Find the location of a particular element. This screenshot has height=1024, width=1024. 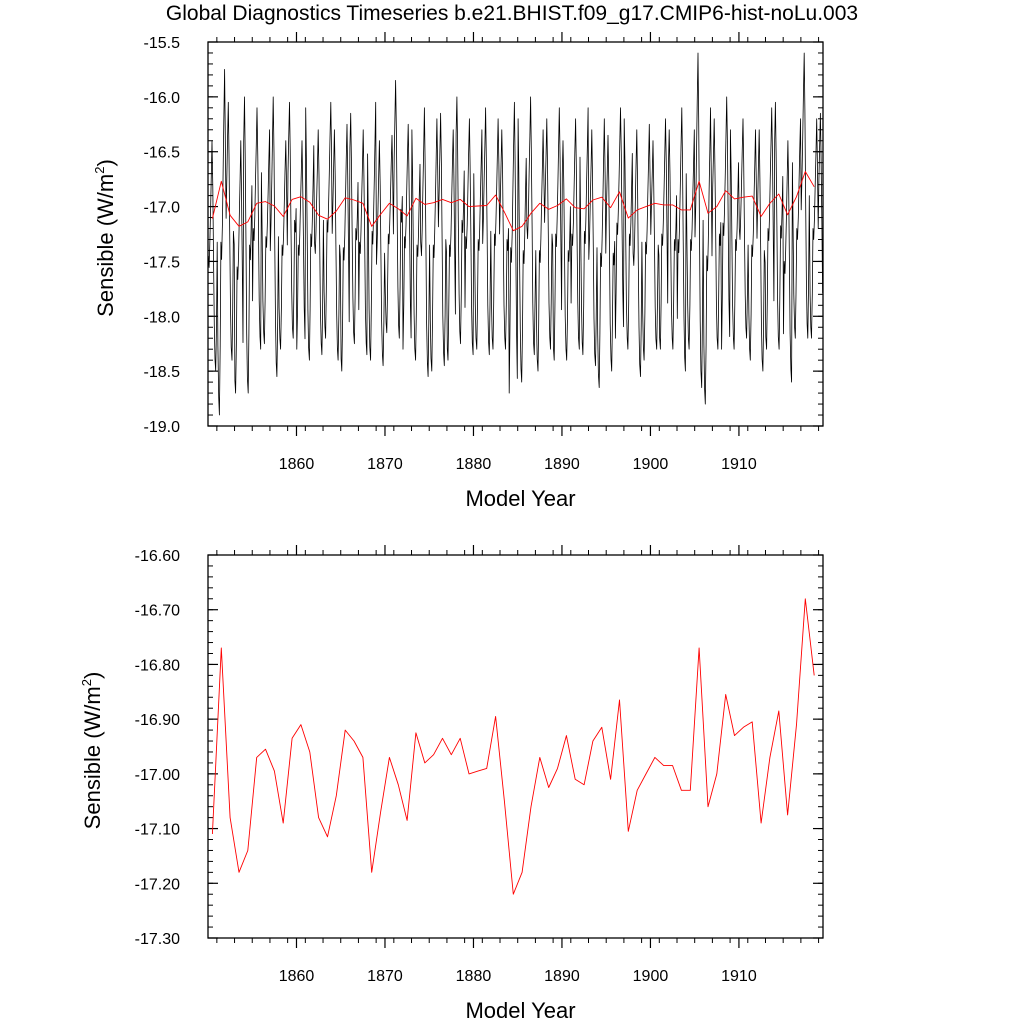

y-tick-label: -17.10 is located at coordinates (157, 830).